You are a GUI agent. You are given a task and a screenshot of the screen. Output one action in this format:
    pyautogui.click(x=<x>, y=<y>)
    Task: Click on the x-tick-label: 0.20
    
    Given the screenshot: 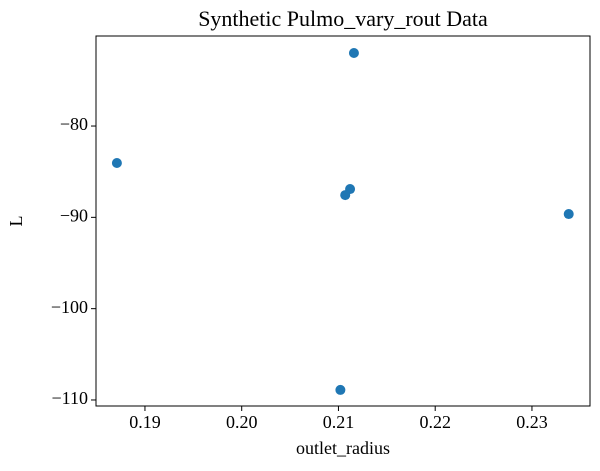 What is the action you would take?
    pyautogui.click(x=242, y=422)
    